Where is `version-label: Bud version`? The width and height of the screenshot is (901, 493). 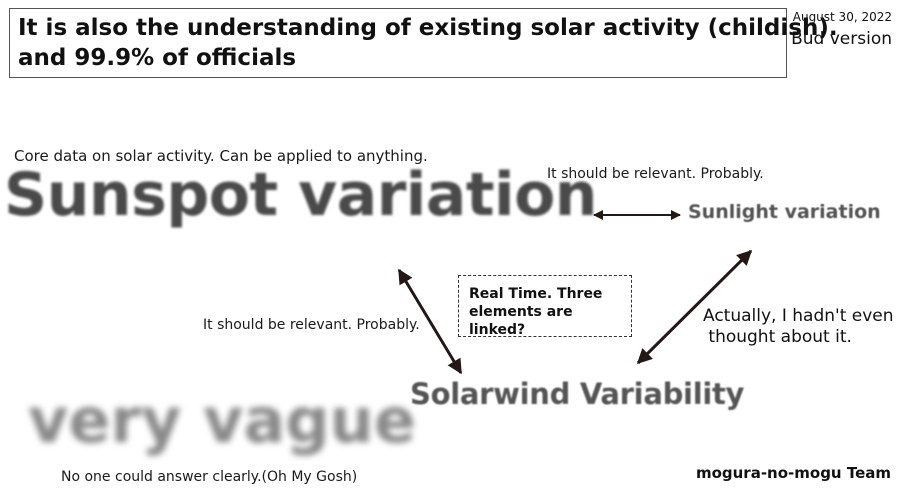
version-label: Bud version is located at coordinates (841, 39).